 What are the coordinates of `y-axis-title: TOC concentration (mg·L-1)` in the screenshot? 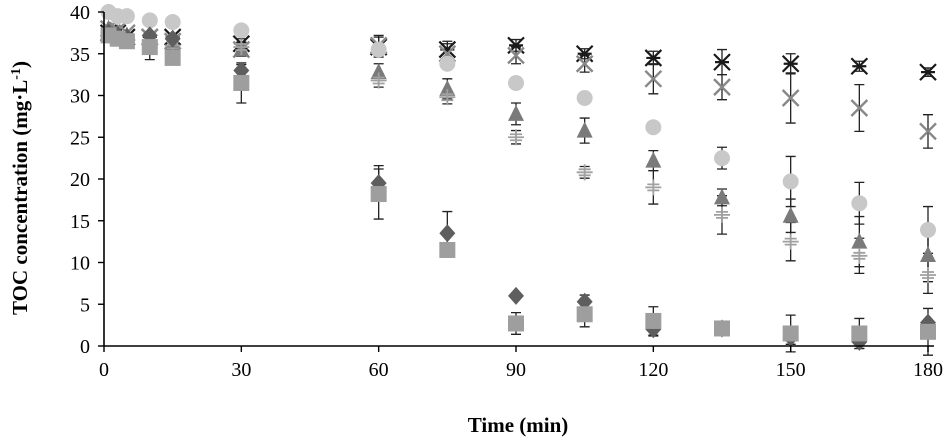 It's located at (20, 188).